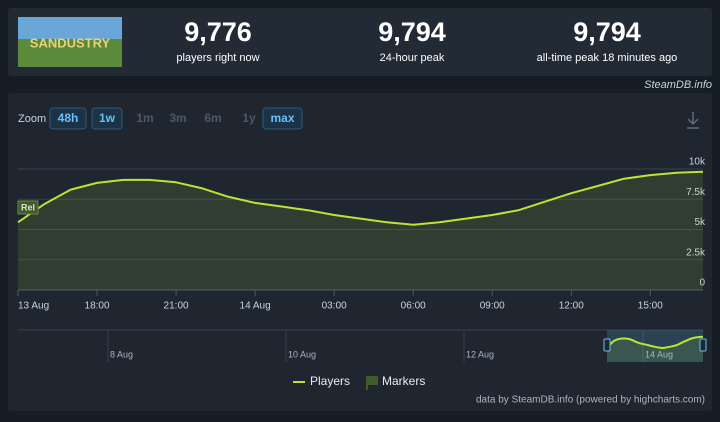 The image size is (720, 422). What do you see at coordinates (700, 222) in the screenshot?
I see `y-tick-label: 5k` at bounding box center [700, 222].